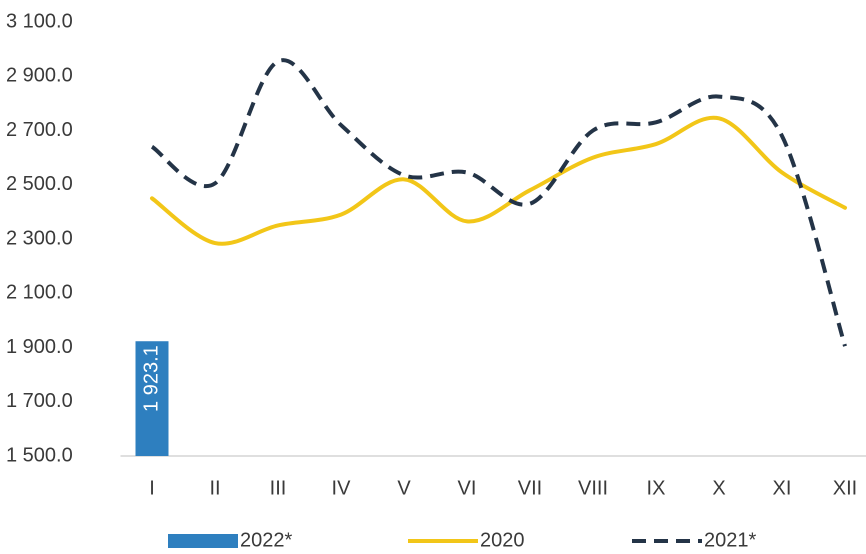 The image size is (866, 554). Describe the element at coordinates (39, 293) in the screenshot. I see `y-tick-label: 2 100.0` at that location.